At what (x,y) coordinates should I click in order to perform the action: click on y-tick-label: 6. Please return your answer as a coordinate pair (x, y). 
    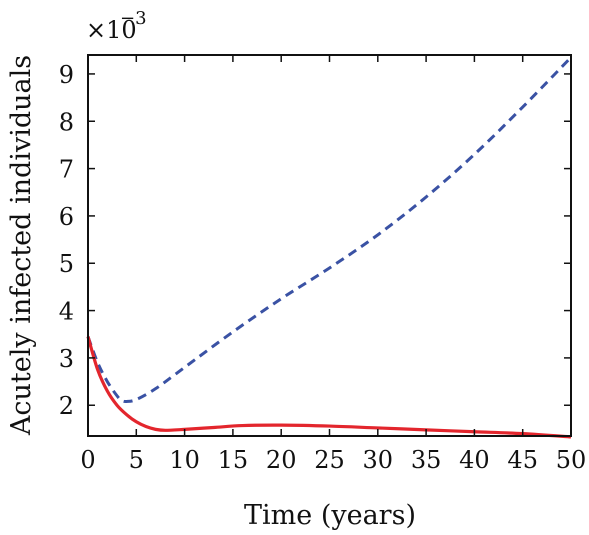
    Looking at the image, I should click on (66, 217).